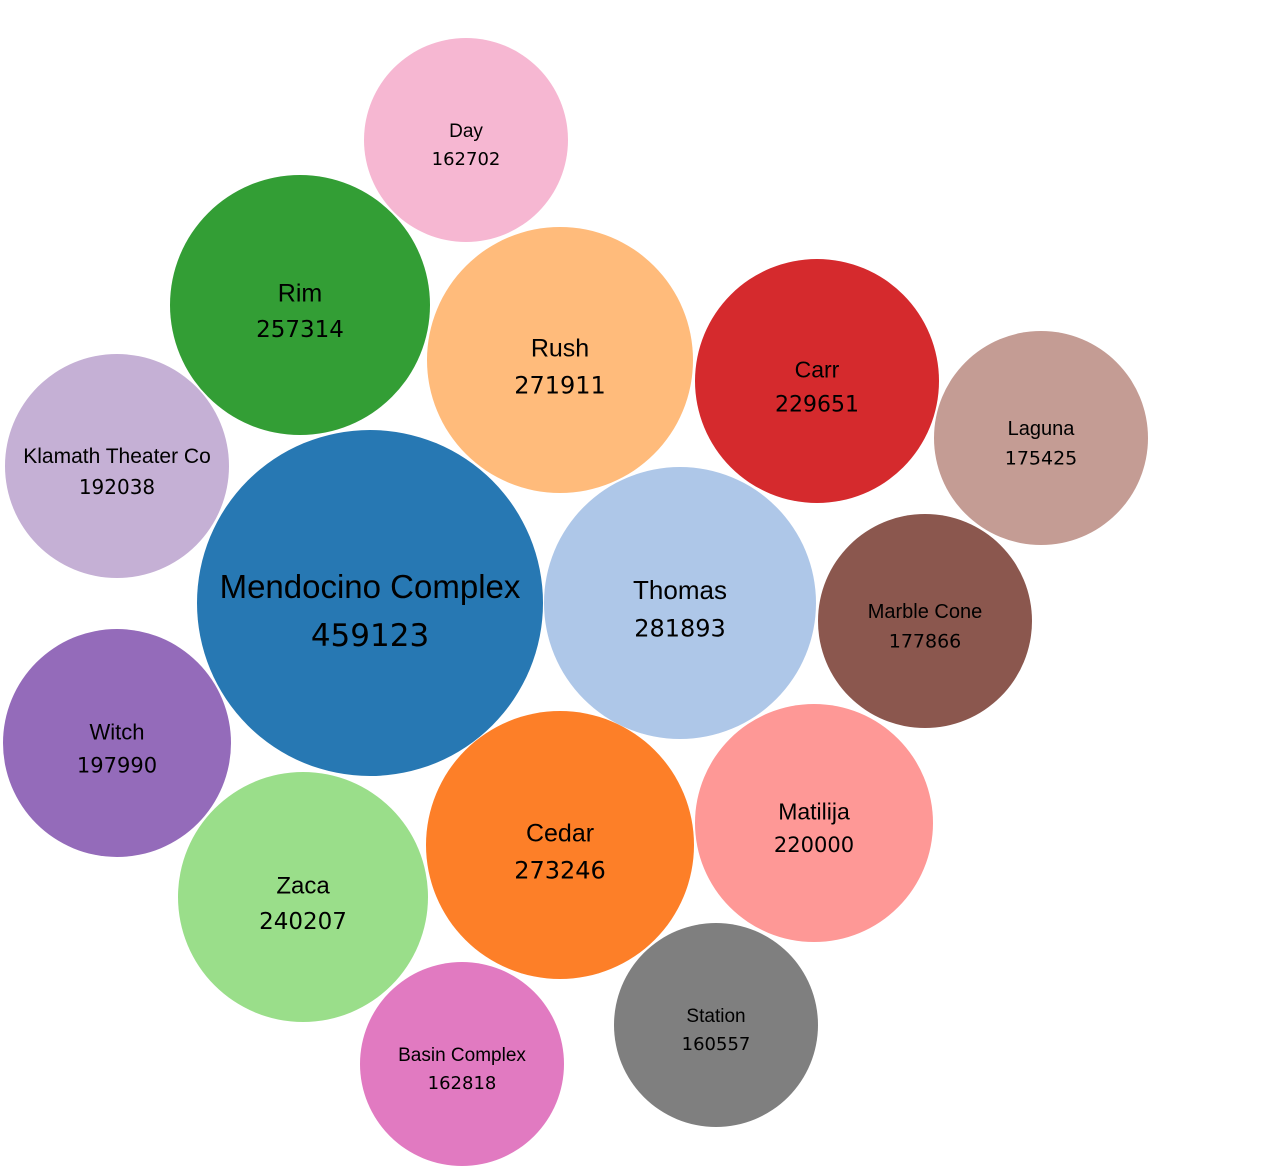 This screenshot has height=1168, width=1266. I want to click on bubble-label-carr: Carr, so click(817, 370).